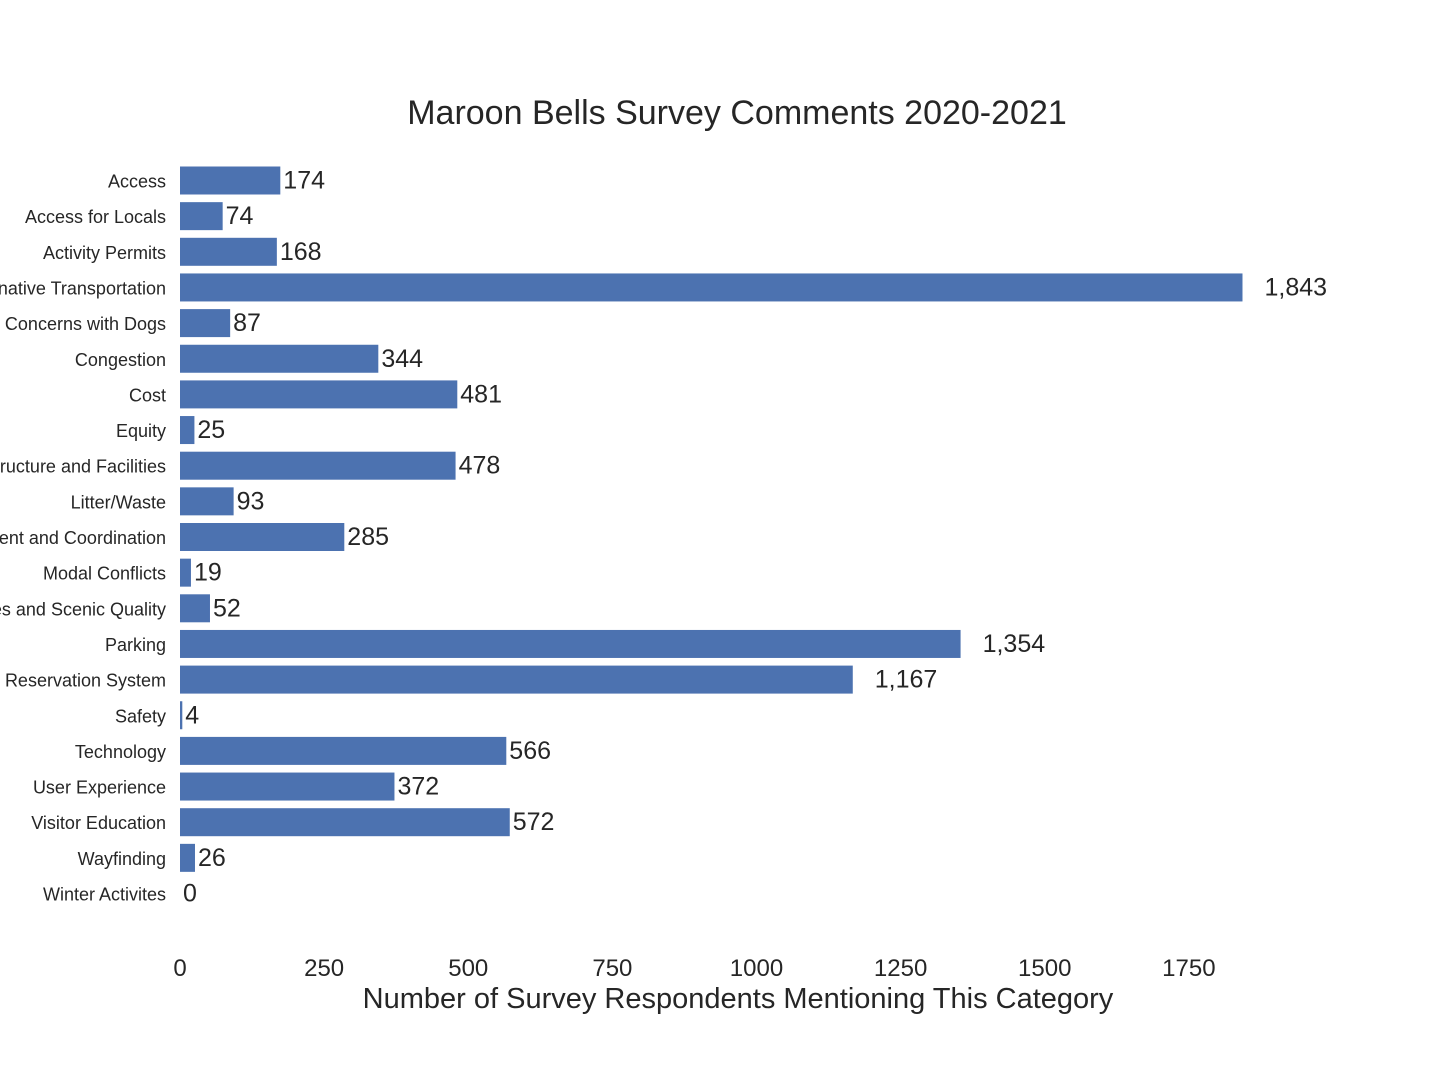  Describe the element at coordinates (99, 788) in the screenshot. I see `category-label: User Experience` at that location.